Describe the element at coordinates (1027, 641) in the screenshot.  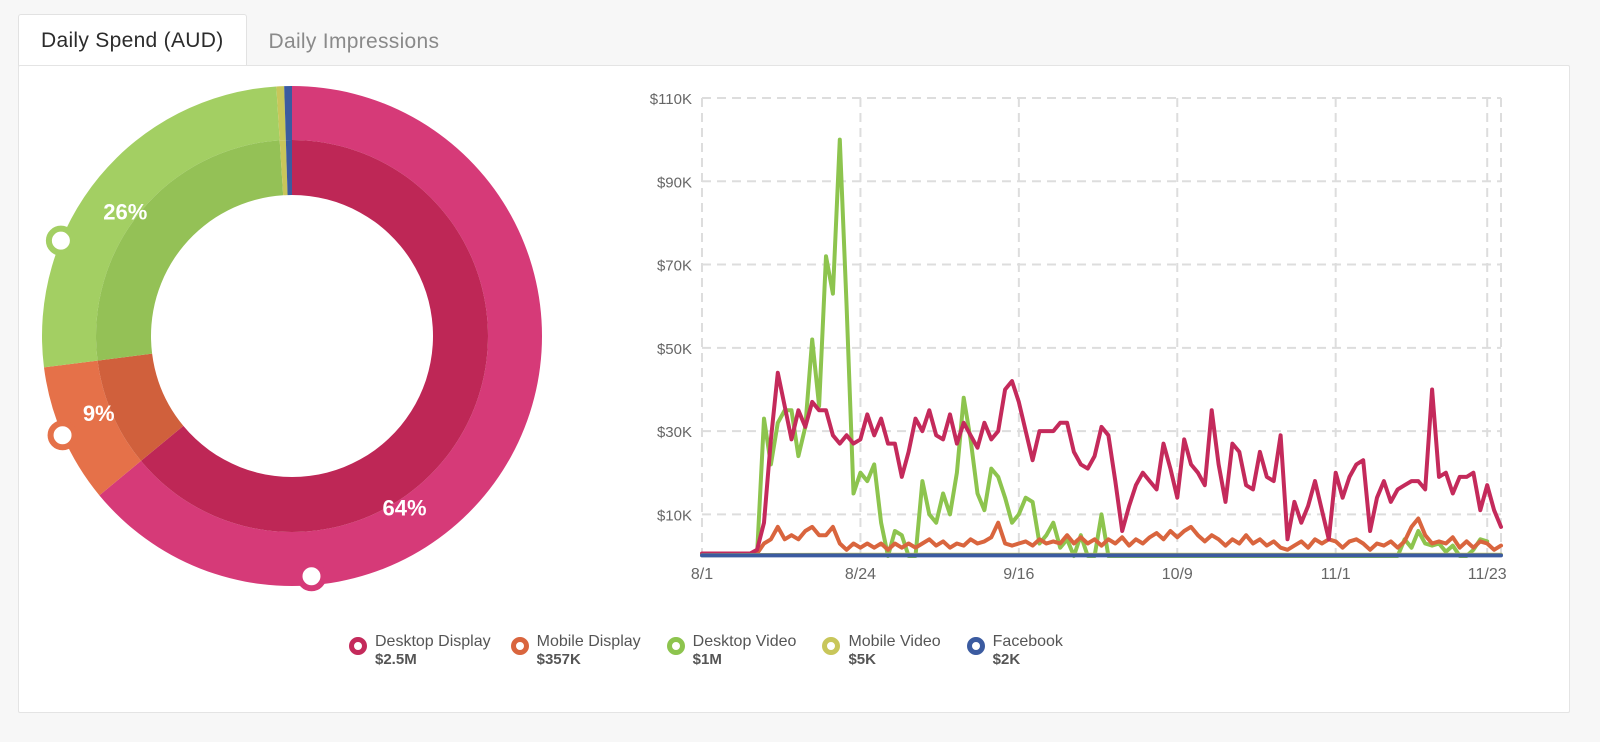
I see `legend-label: Facebook` at that location.